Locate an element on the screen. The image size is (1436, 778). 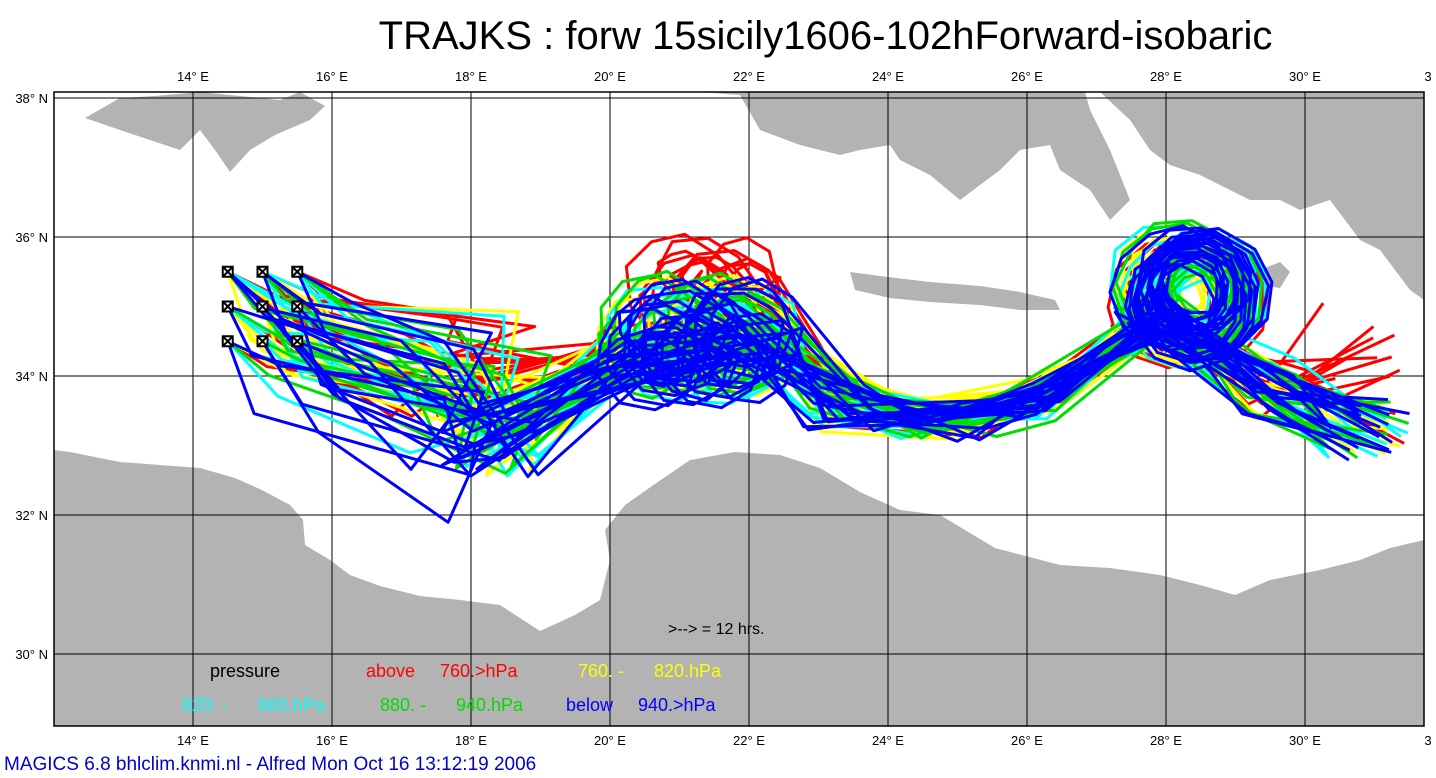
lat-label: 32° N is located at coordinates (31, 515).